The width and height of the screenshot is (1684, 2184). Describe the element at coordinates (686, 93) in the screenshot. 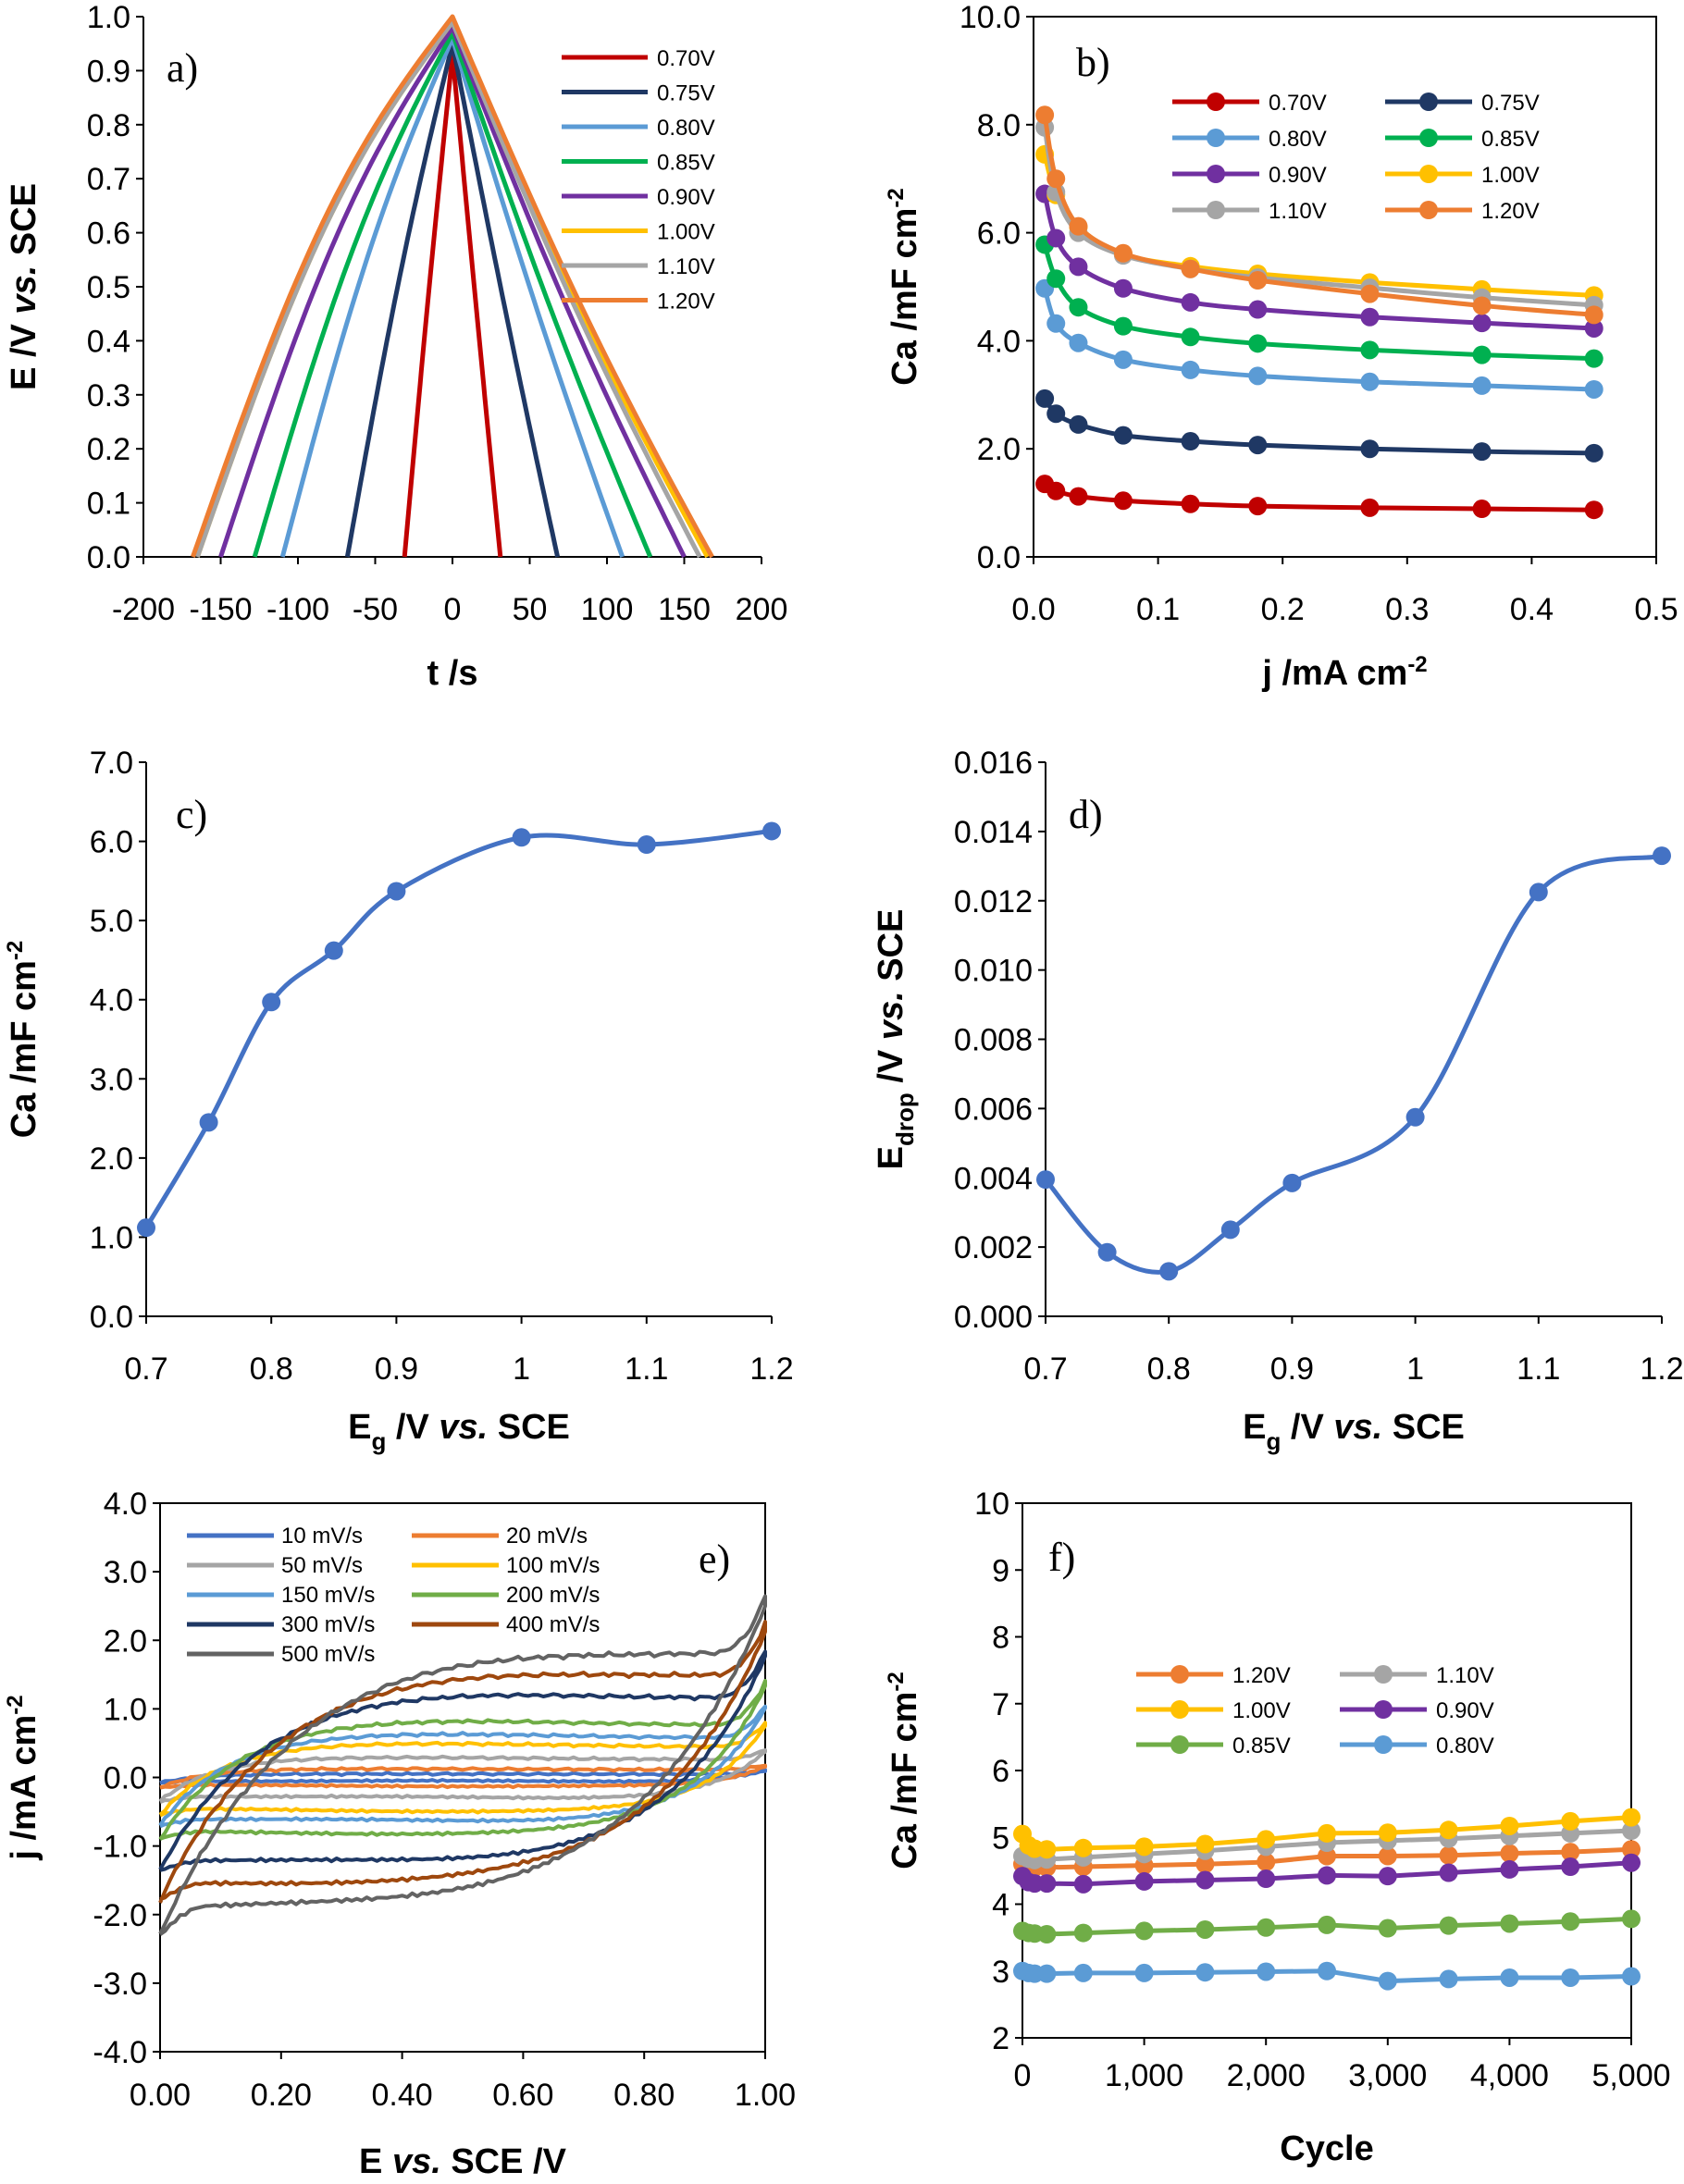

I see `legend-label: 0.75V` at that location.